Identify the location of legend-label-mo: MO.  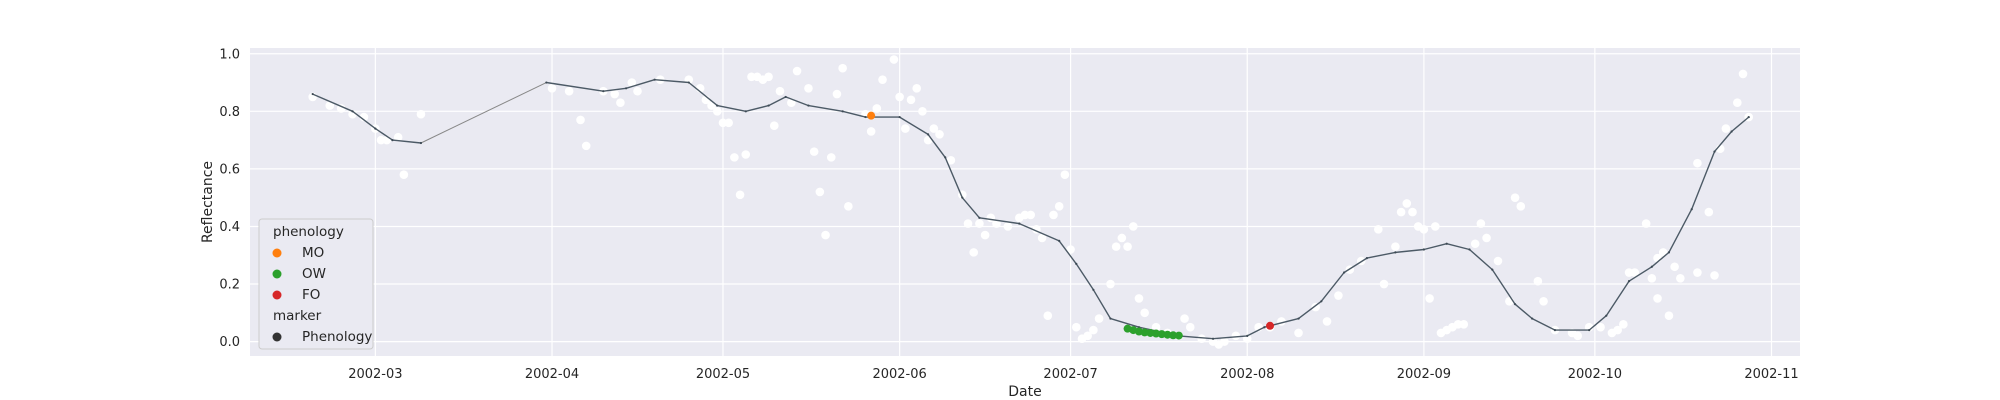
(313, 253).